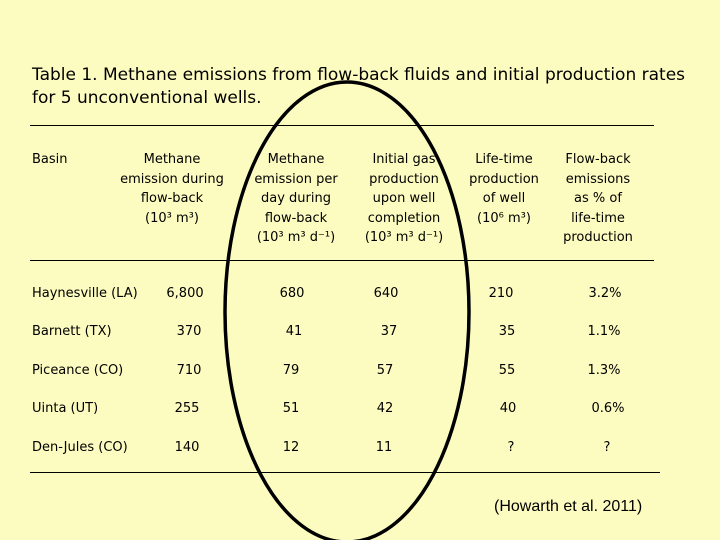  What do you see at coordinates (608, 408) in the screenshot?
I see `table-cell: 0.6%` at bounding box center [608, 408].